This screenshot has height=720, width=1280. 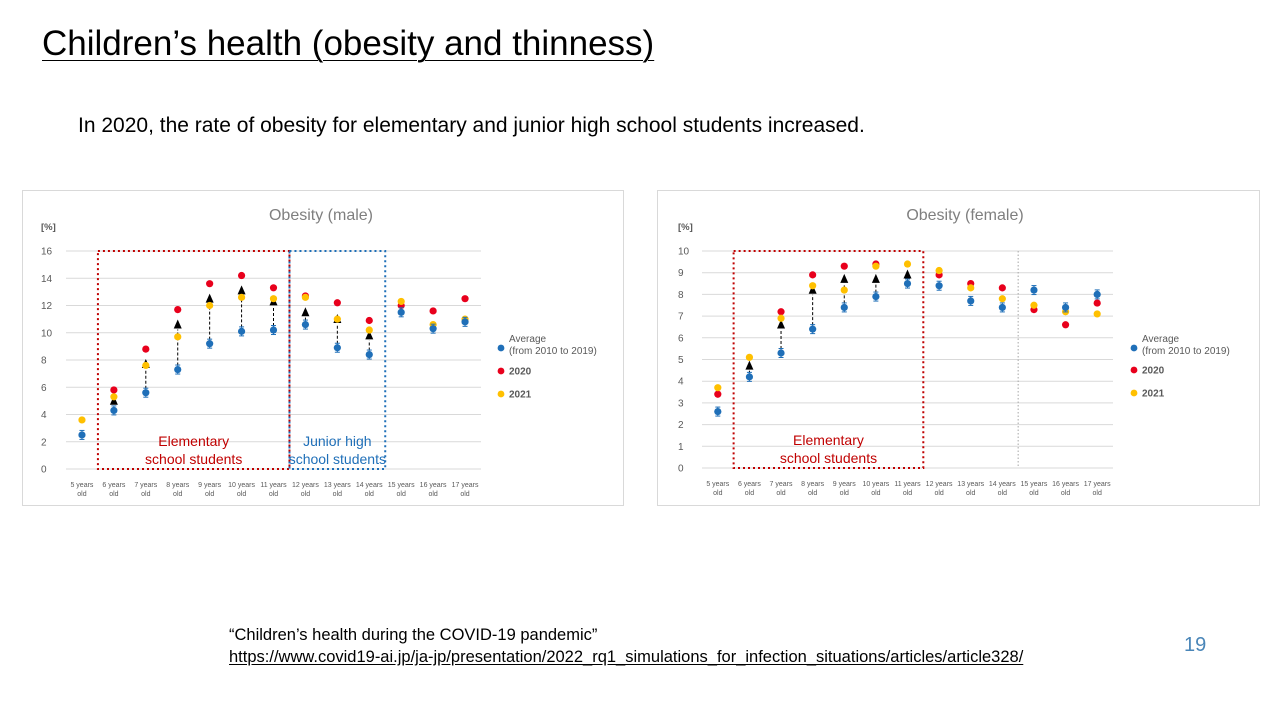 I want to click on legend-marker-y2021, so click(x=501, y=394).